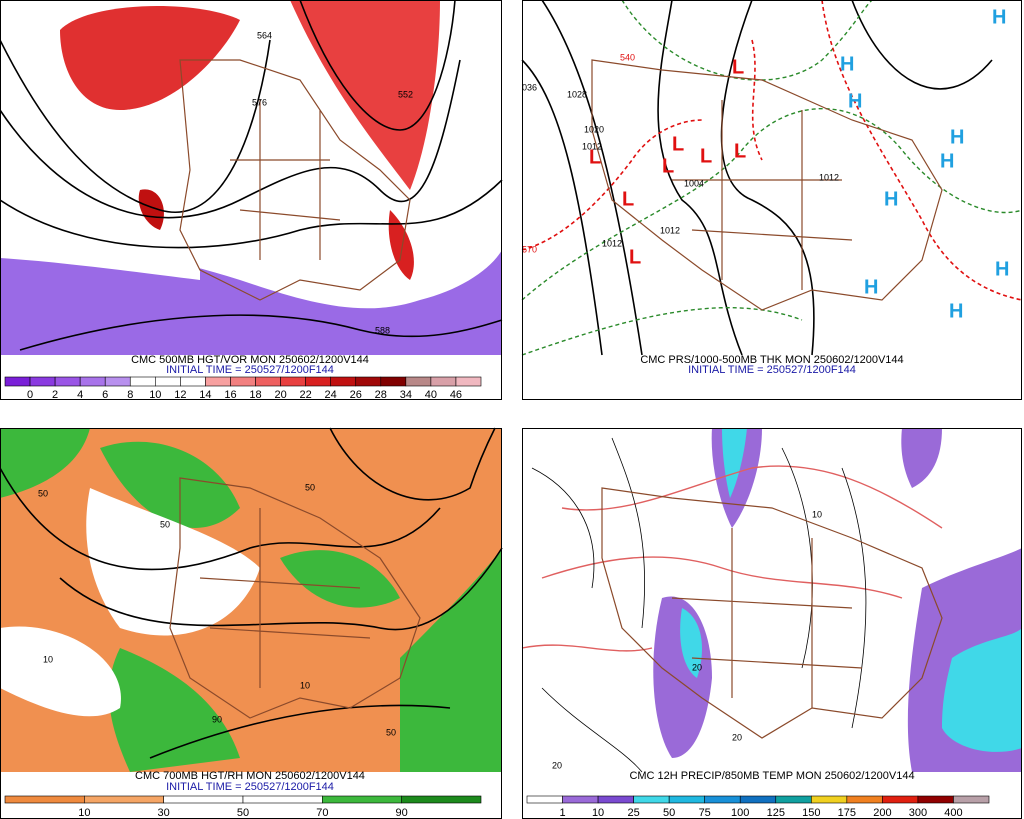 This screenshot has height=819, width=1024. What do you see at coordinates (243, 807) in the screenshot?
I see `colorbar: 10 30 50 70 90` at bounding box center [243, 807].